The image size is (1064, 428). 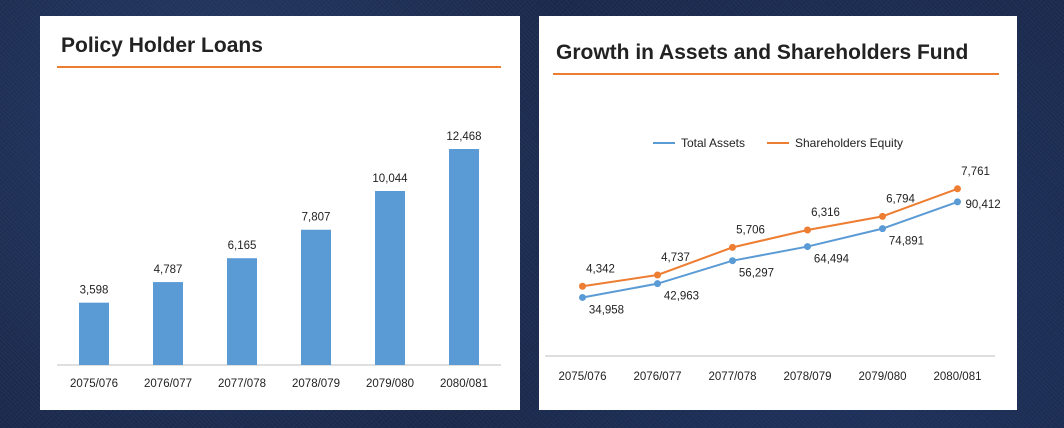 I want to click on data-label: 42,963, so click(x=681, y=297).